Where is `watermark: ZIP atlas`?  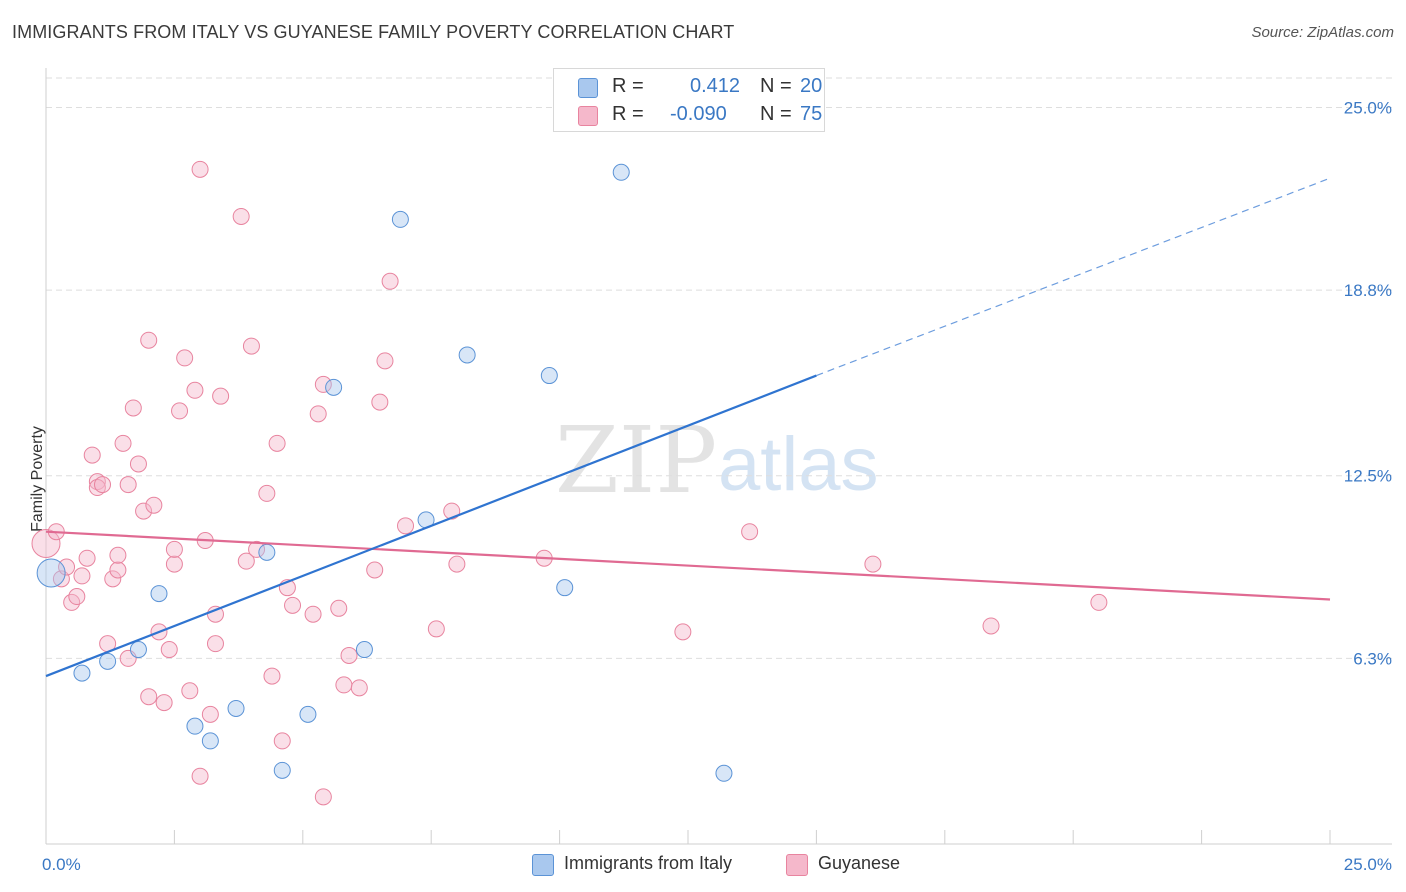 watermark: ZIP atlas is located at coordinates (717, 460).